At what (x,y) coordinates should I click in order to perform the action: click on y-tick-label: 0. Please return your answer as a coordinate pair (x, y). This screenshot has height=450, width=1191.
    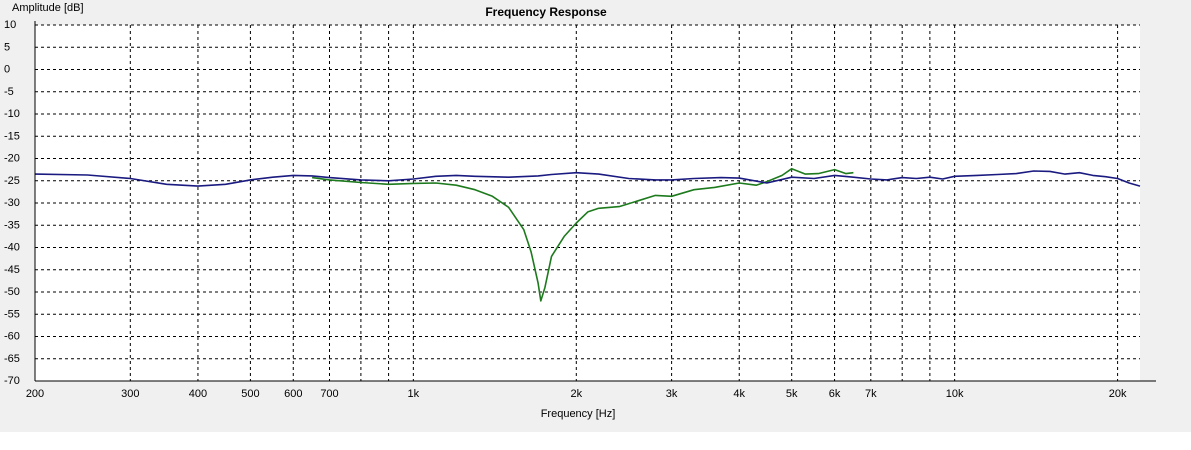
    Looking at the image, I should click on (7, 70).